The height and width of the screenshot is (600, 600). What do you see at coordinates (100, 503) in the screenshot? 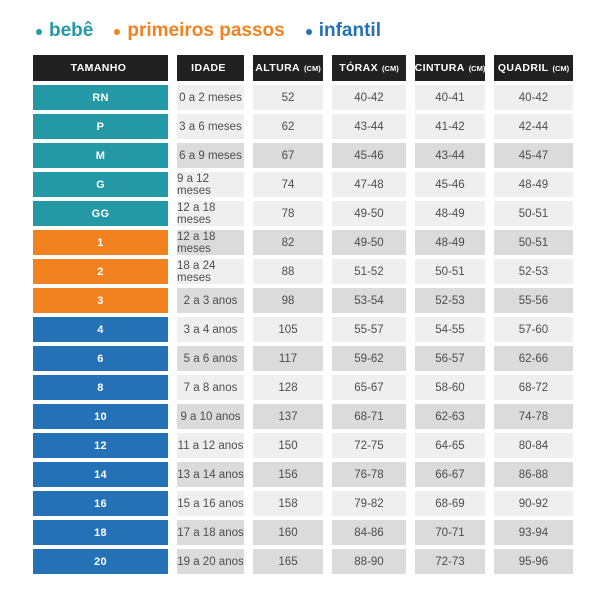
I see `size-label: 16` at bounding box center [100, 503].